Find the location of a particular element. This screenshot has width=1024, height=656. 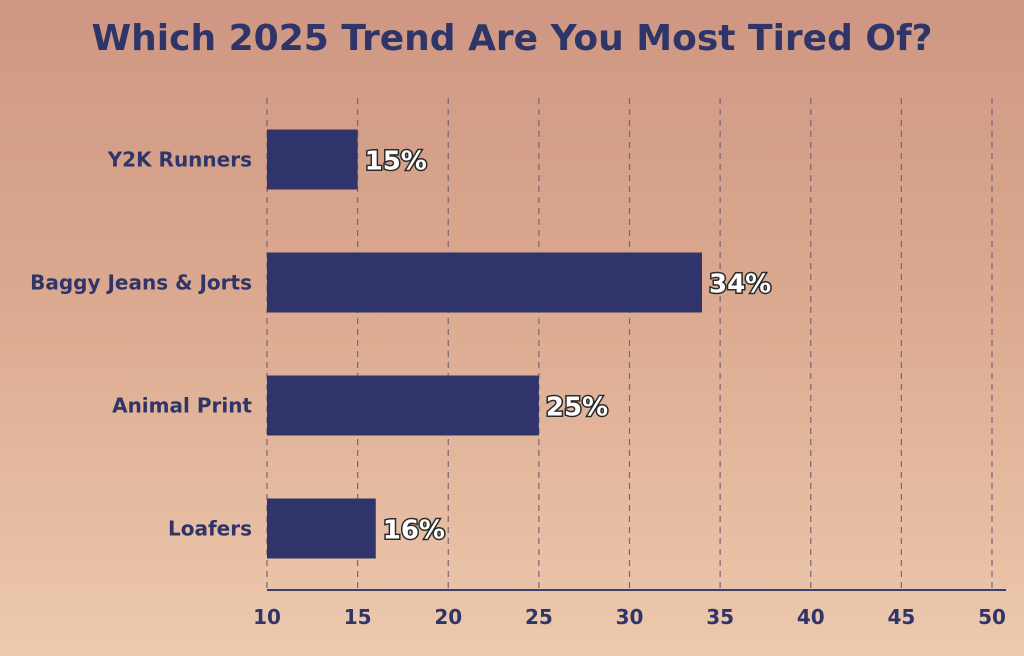

data-label: 34% is located at coordinates (740, 285).